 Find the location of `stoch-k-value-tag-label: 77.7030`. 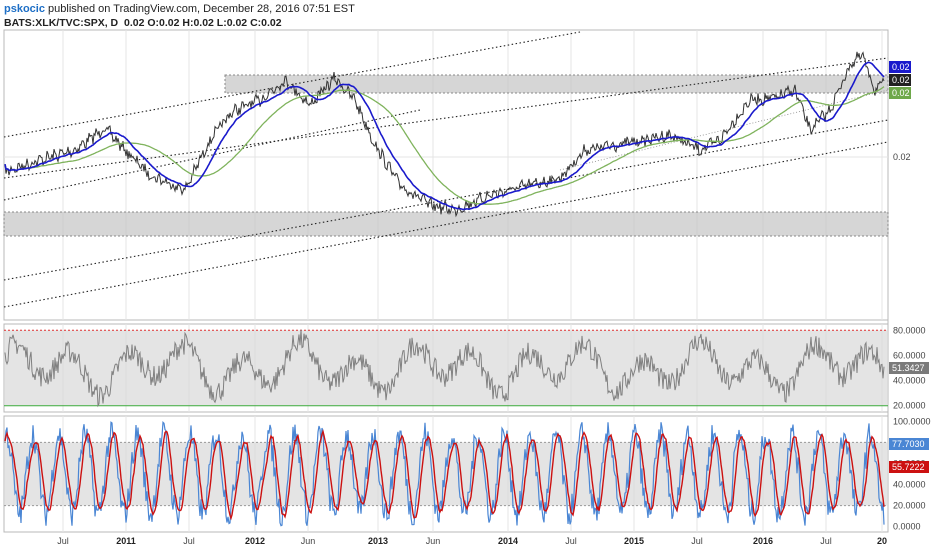

stoch-k-value-tag-label: 77.7030 is located at coordinates (908, 444).